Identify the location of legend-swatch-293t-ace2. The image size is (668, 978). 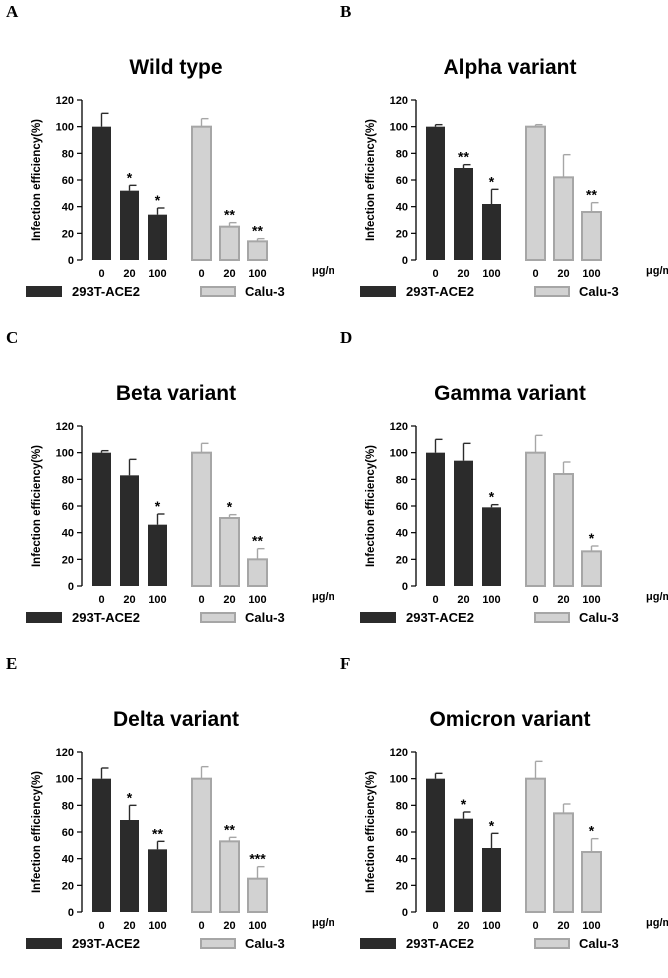
(378, 943).